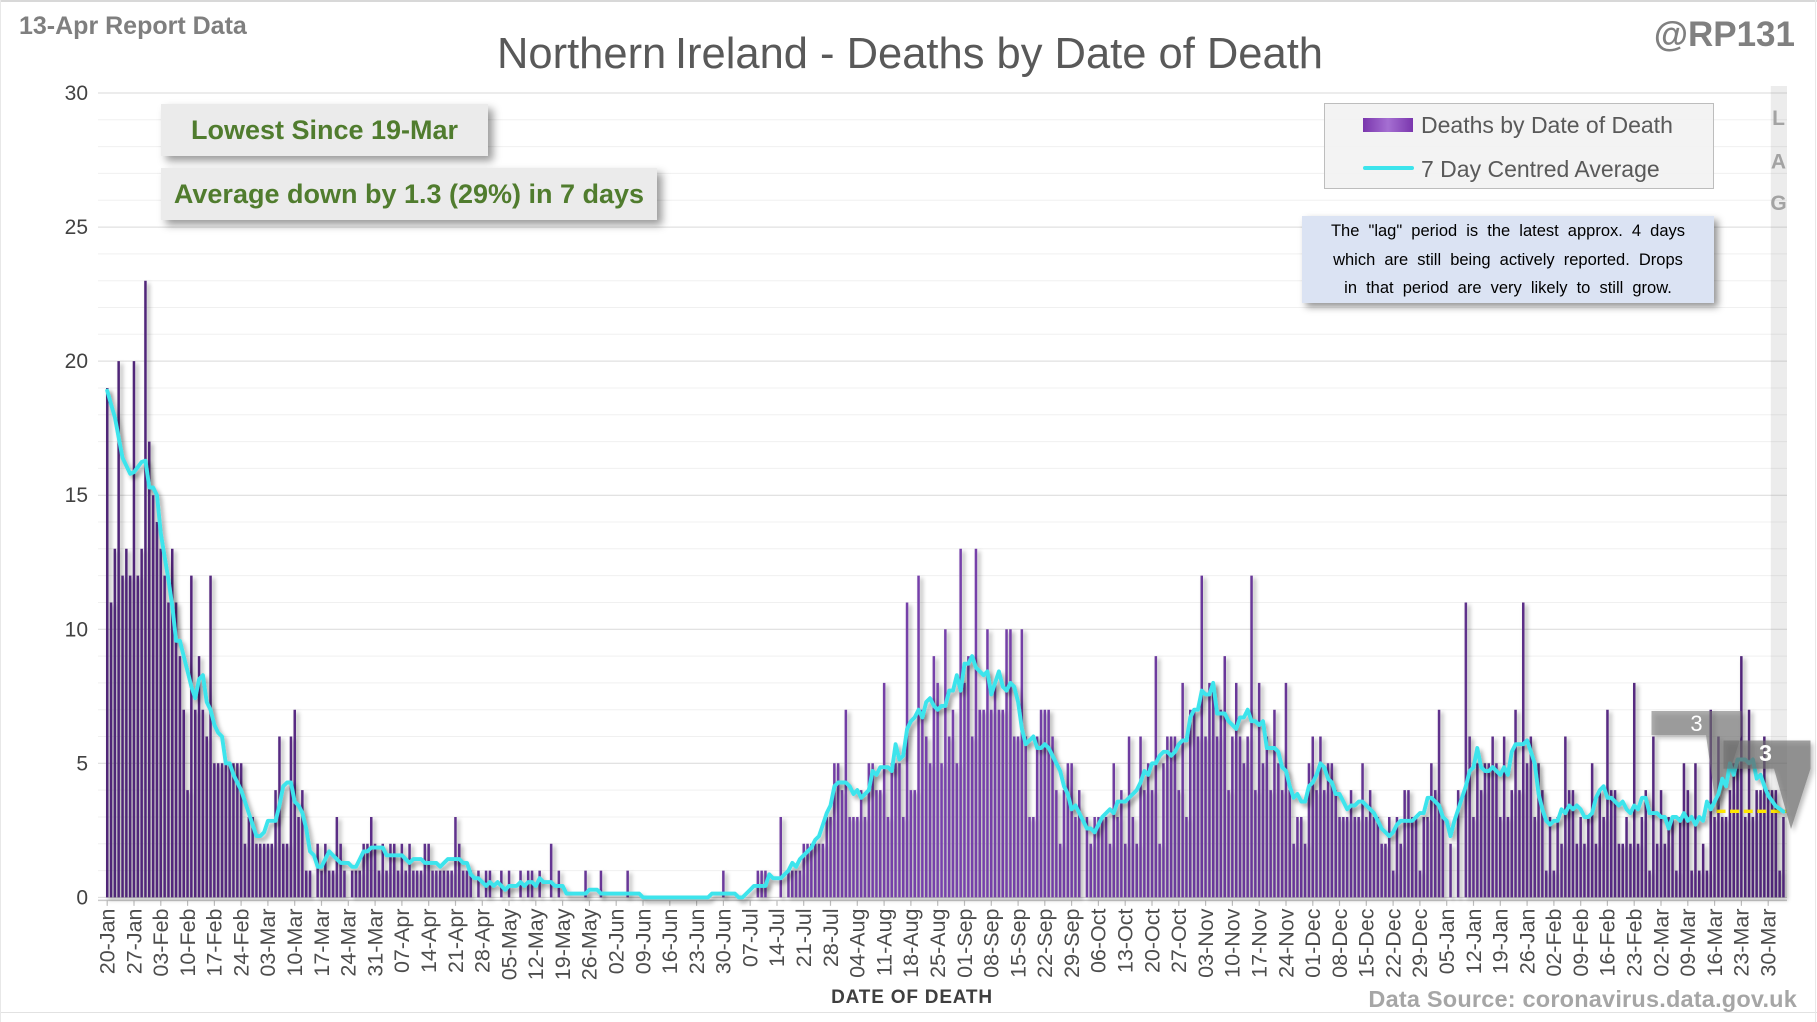 This screenshot has width=1817, height=1022. What do you see at coordinates (858, 943) in the screenshot?
I see `svg-text: 04-Aug` at bounding box center [858, 943].